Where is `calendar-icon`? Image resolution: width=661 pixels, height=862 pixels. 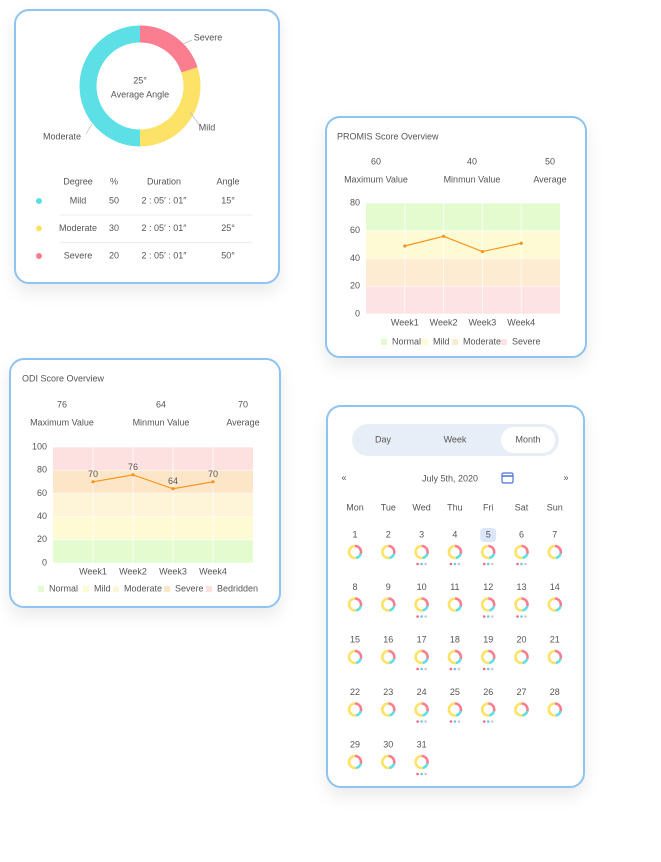 calendar-icon is located at coordinates (507, 478).